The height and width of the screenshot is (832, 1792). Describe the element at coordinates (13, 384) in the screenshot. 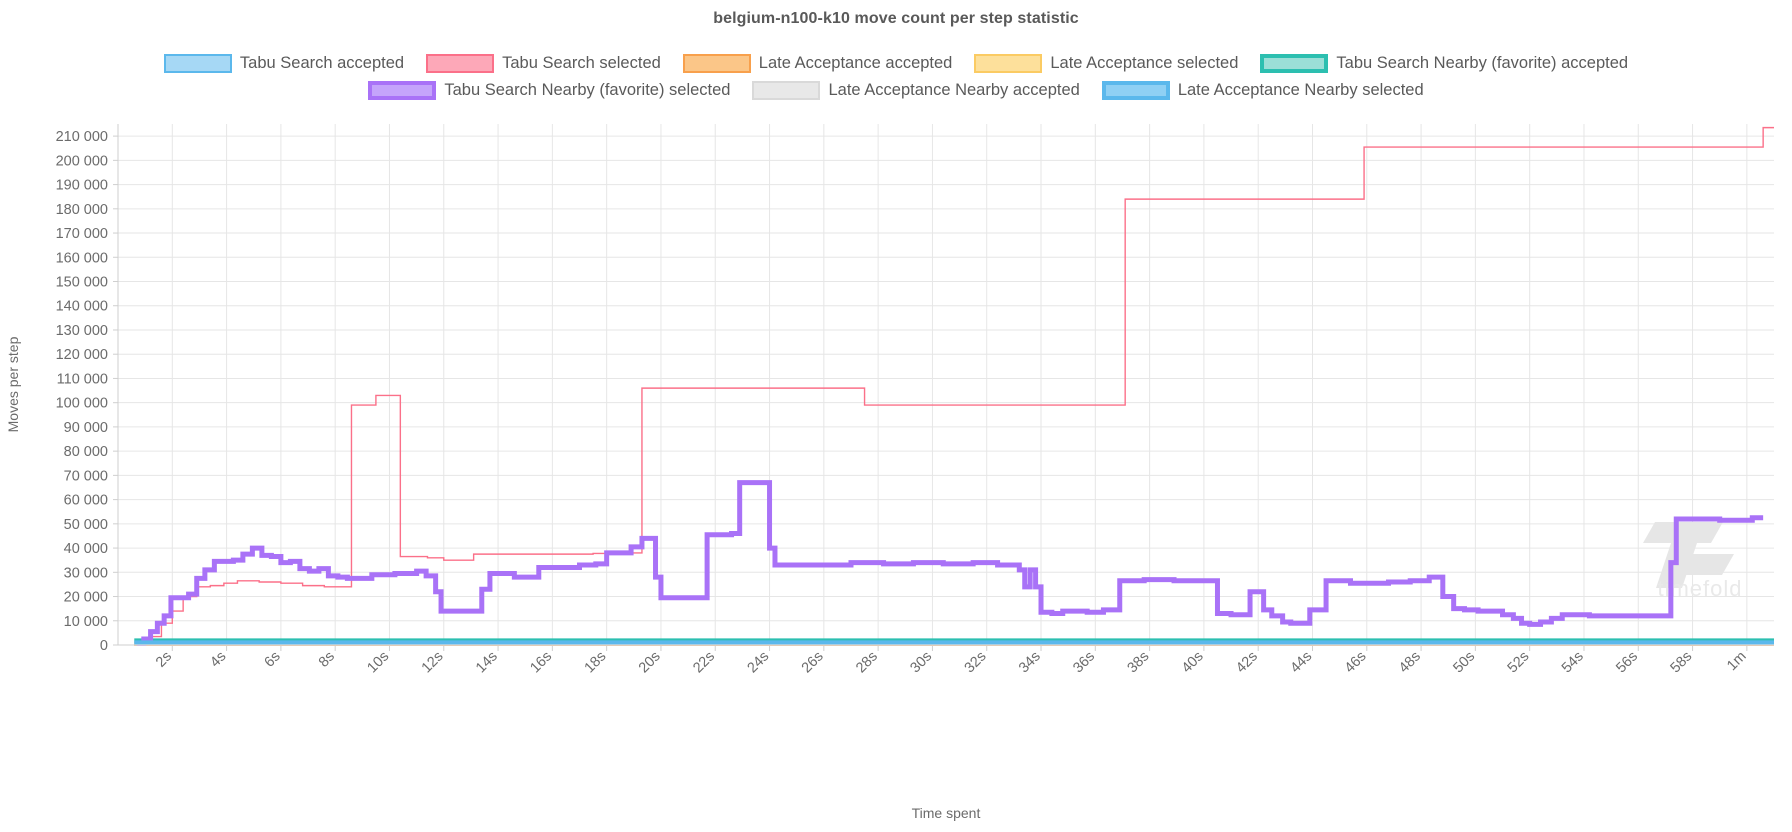

I see `y-axis-title: Moves per step` at that location.